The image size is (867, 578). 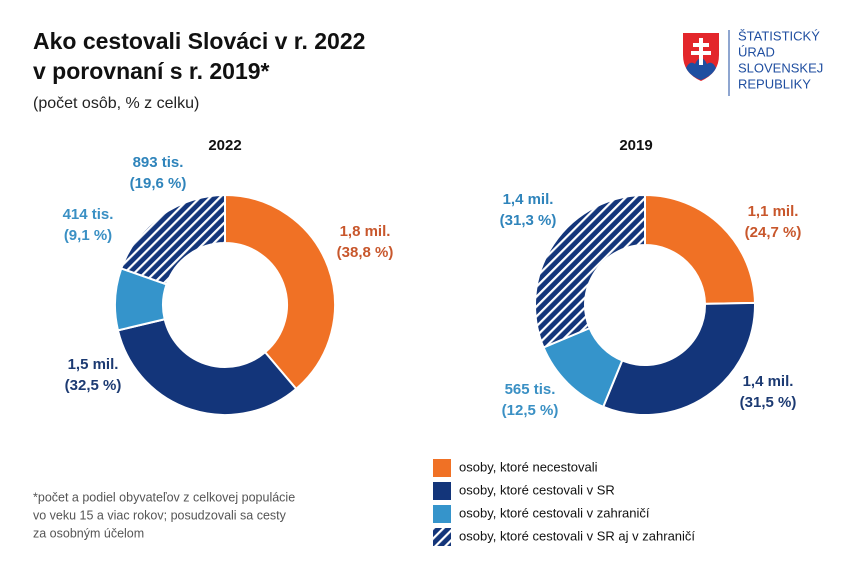 What do you see at coordinates (158, 183) in the screenshot?
I see `value-label: (19,6 %)` at bounding box center [158, 183].